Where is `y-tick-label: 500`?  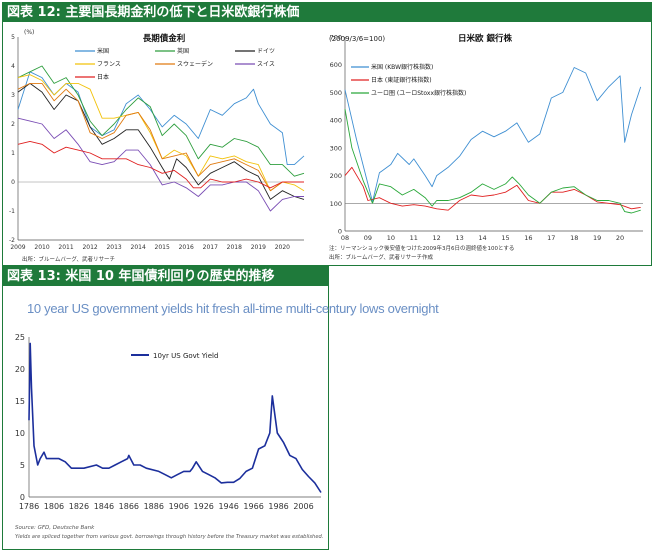 y-tick-label: 500 is located at coordinates (336, 93).